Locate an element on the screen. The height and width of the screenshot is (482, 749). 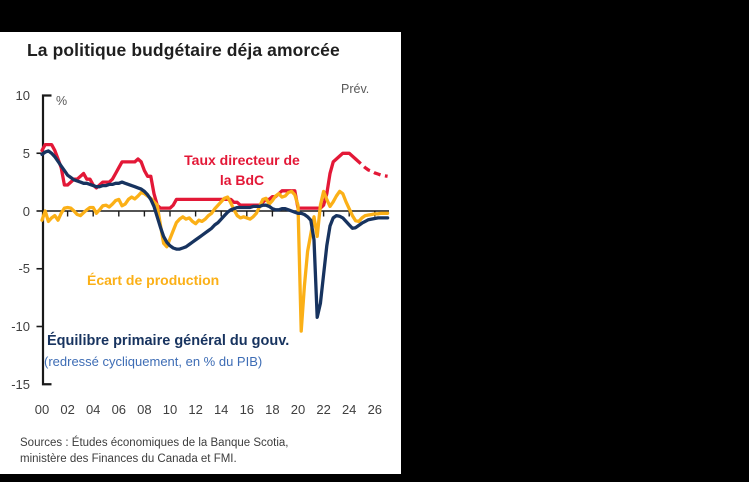
y-tick-label: 10 is located at coordinates (22, 95).